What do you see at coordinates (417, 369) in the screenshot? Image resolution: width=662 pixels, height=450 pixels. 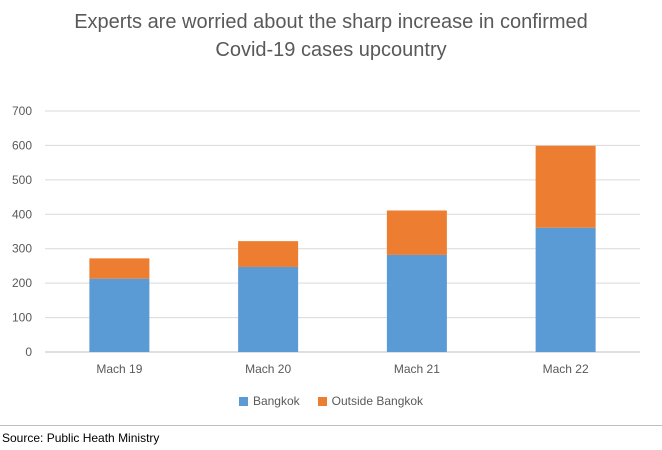 I see `x-tick-label-3: Mach 21` at bounding box center [417, 369].